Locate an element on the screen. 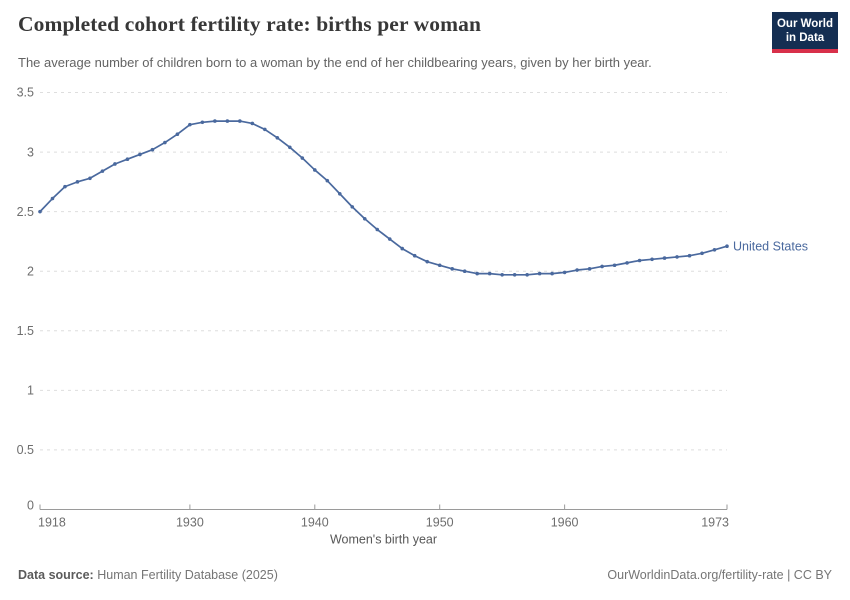 This screenshot has height=600, width=850. data-source-value: Human Fertility Database (2025) is located at coordinates (187, 575).